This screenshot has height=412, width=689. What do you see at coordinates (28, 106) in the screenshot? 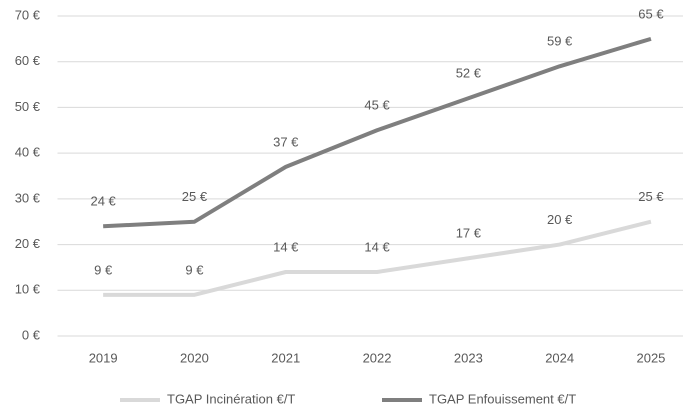
I see `y-tick-label: 50 €` at bounding box center [28, 106].